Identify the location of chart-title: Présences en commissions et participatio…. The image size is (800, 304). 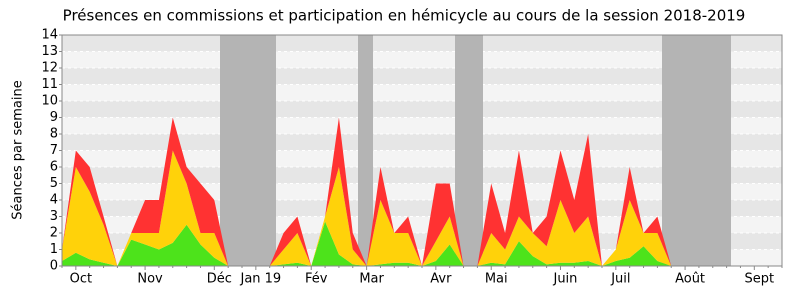
(404, 16).